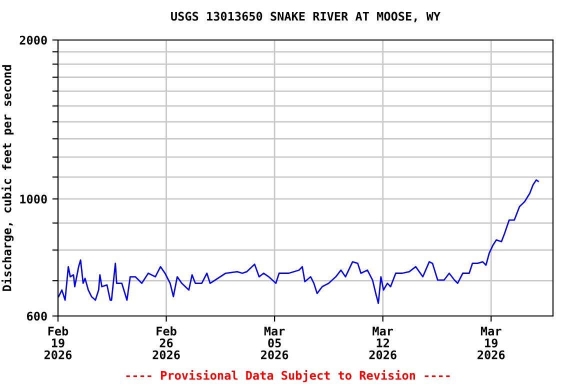  I want to click on y-axis-title: Discharge, cubic feet per second, so click(8, 178).